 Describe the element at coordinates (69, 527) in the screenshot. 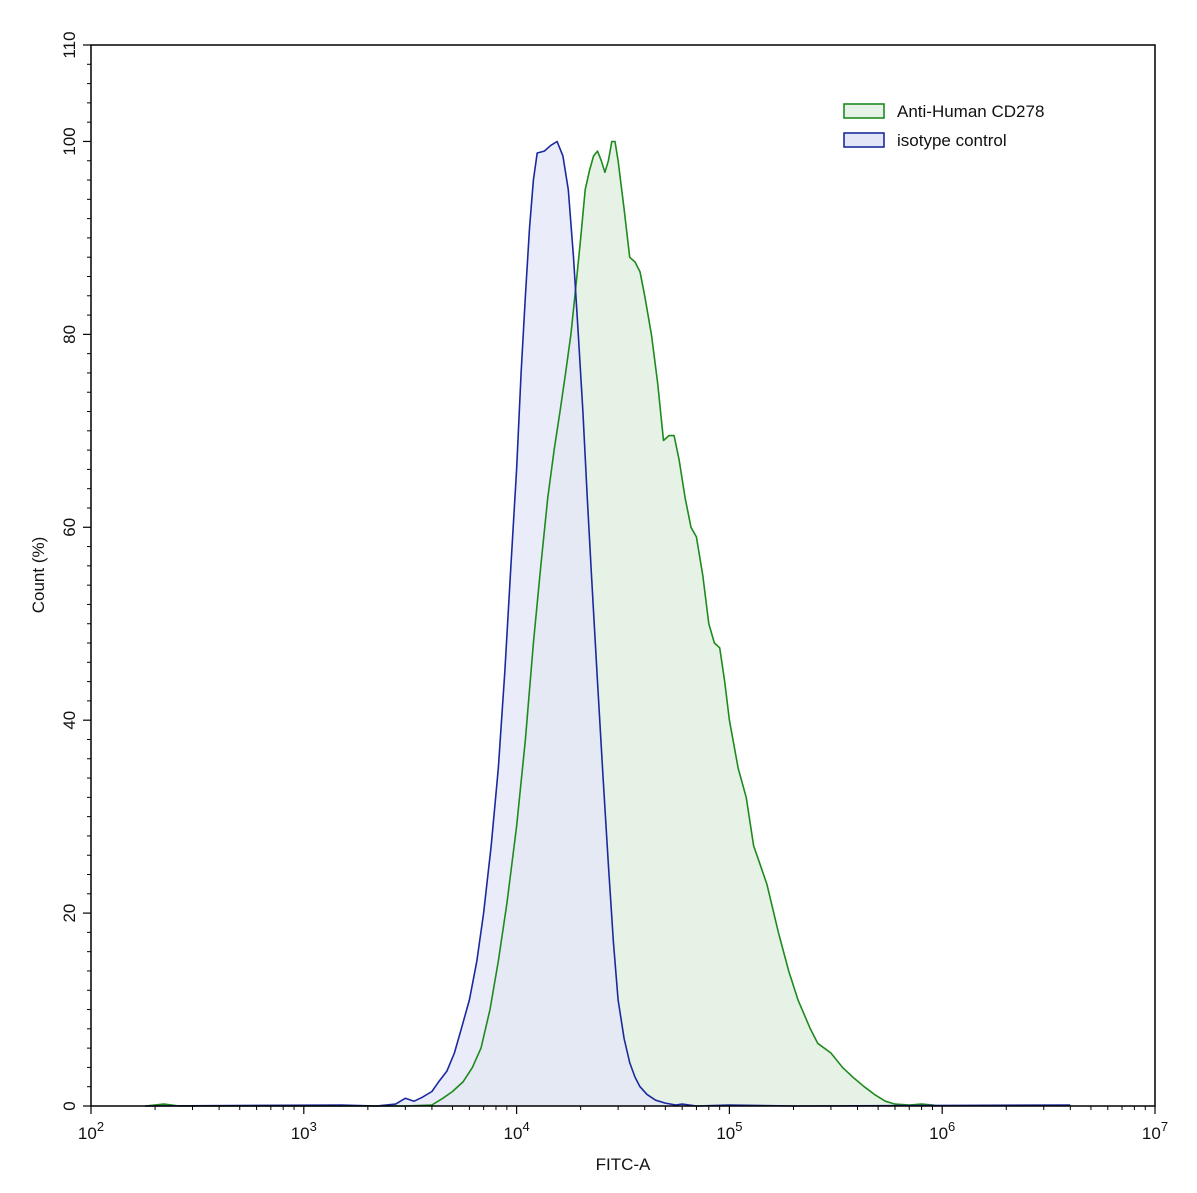

I see `y-tick-label: 60` at that location.